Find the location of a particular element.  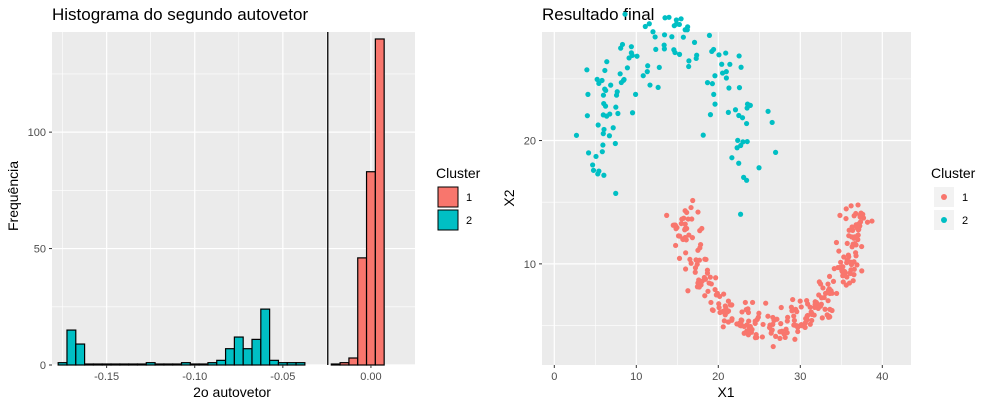

x-tick-label: -0.15 is located at coordinates (106, 377).